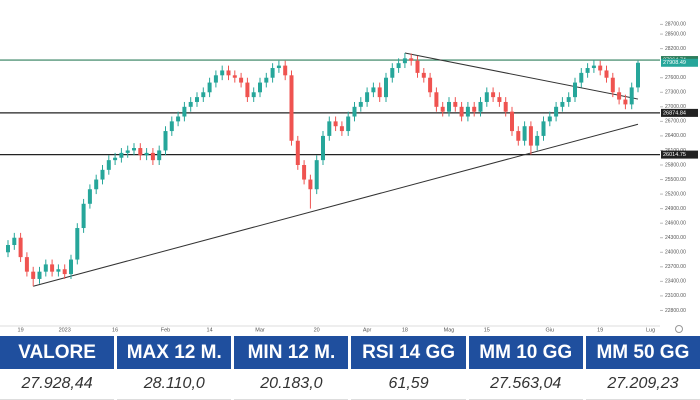 The image size is (700, 400). What do you see at coordinates (367, 330) in the screenshot?
I see `x-tick-label: Apr` at bounding box center [367, 330].